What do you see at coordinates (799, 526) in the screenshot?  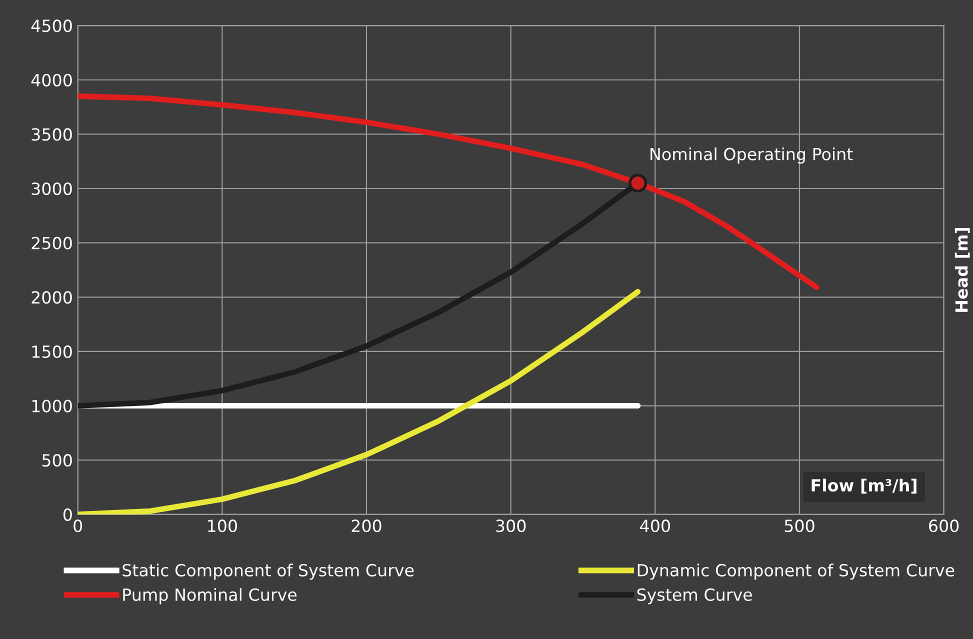 I see `x-tick-label: 500` at bounding box center [799, 526].